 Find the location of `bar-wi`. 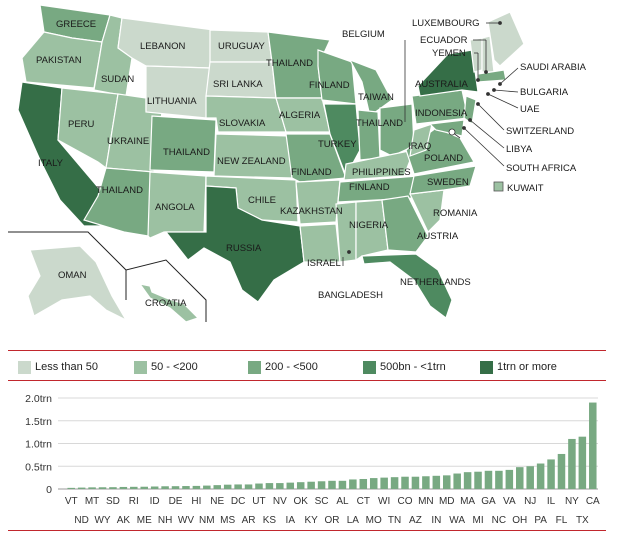

bar-wi is located at coordinates (384, 483).